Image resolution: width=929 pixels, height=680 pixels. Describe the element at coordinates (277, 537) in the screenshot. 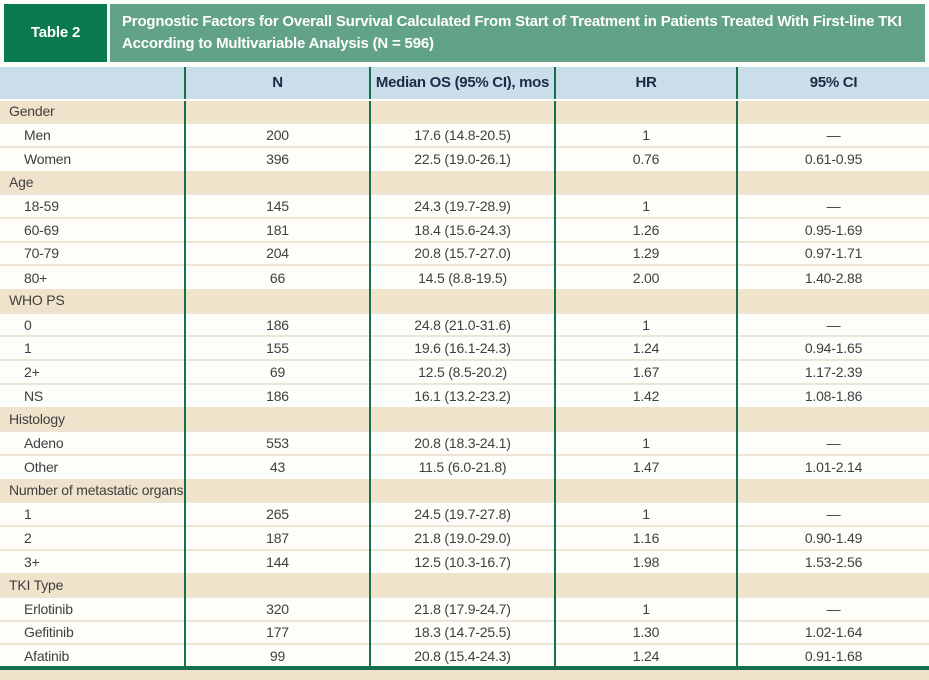

I see `cell-n: 187` at that location.